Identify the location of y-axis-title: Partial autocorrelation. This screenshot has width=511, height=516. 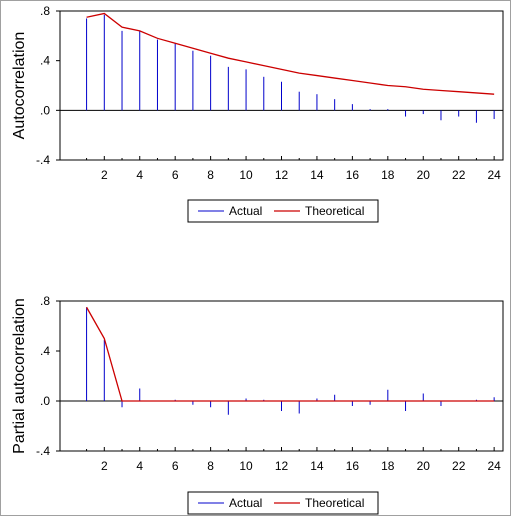
(19, 376).